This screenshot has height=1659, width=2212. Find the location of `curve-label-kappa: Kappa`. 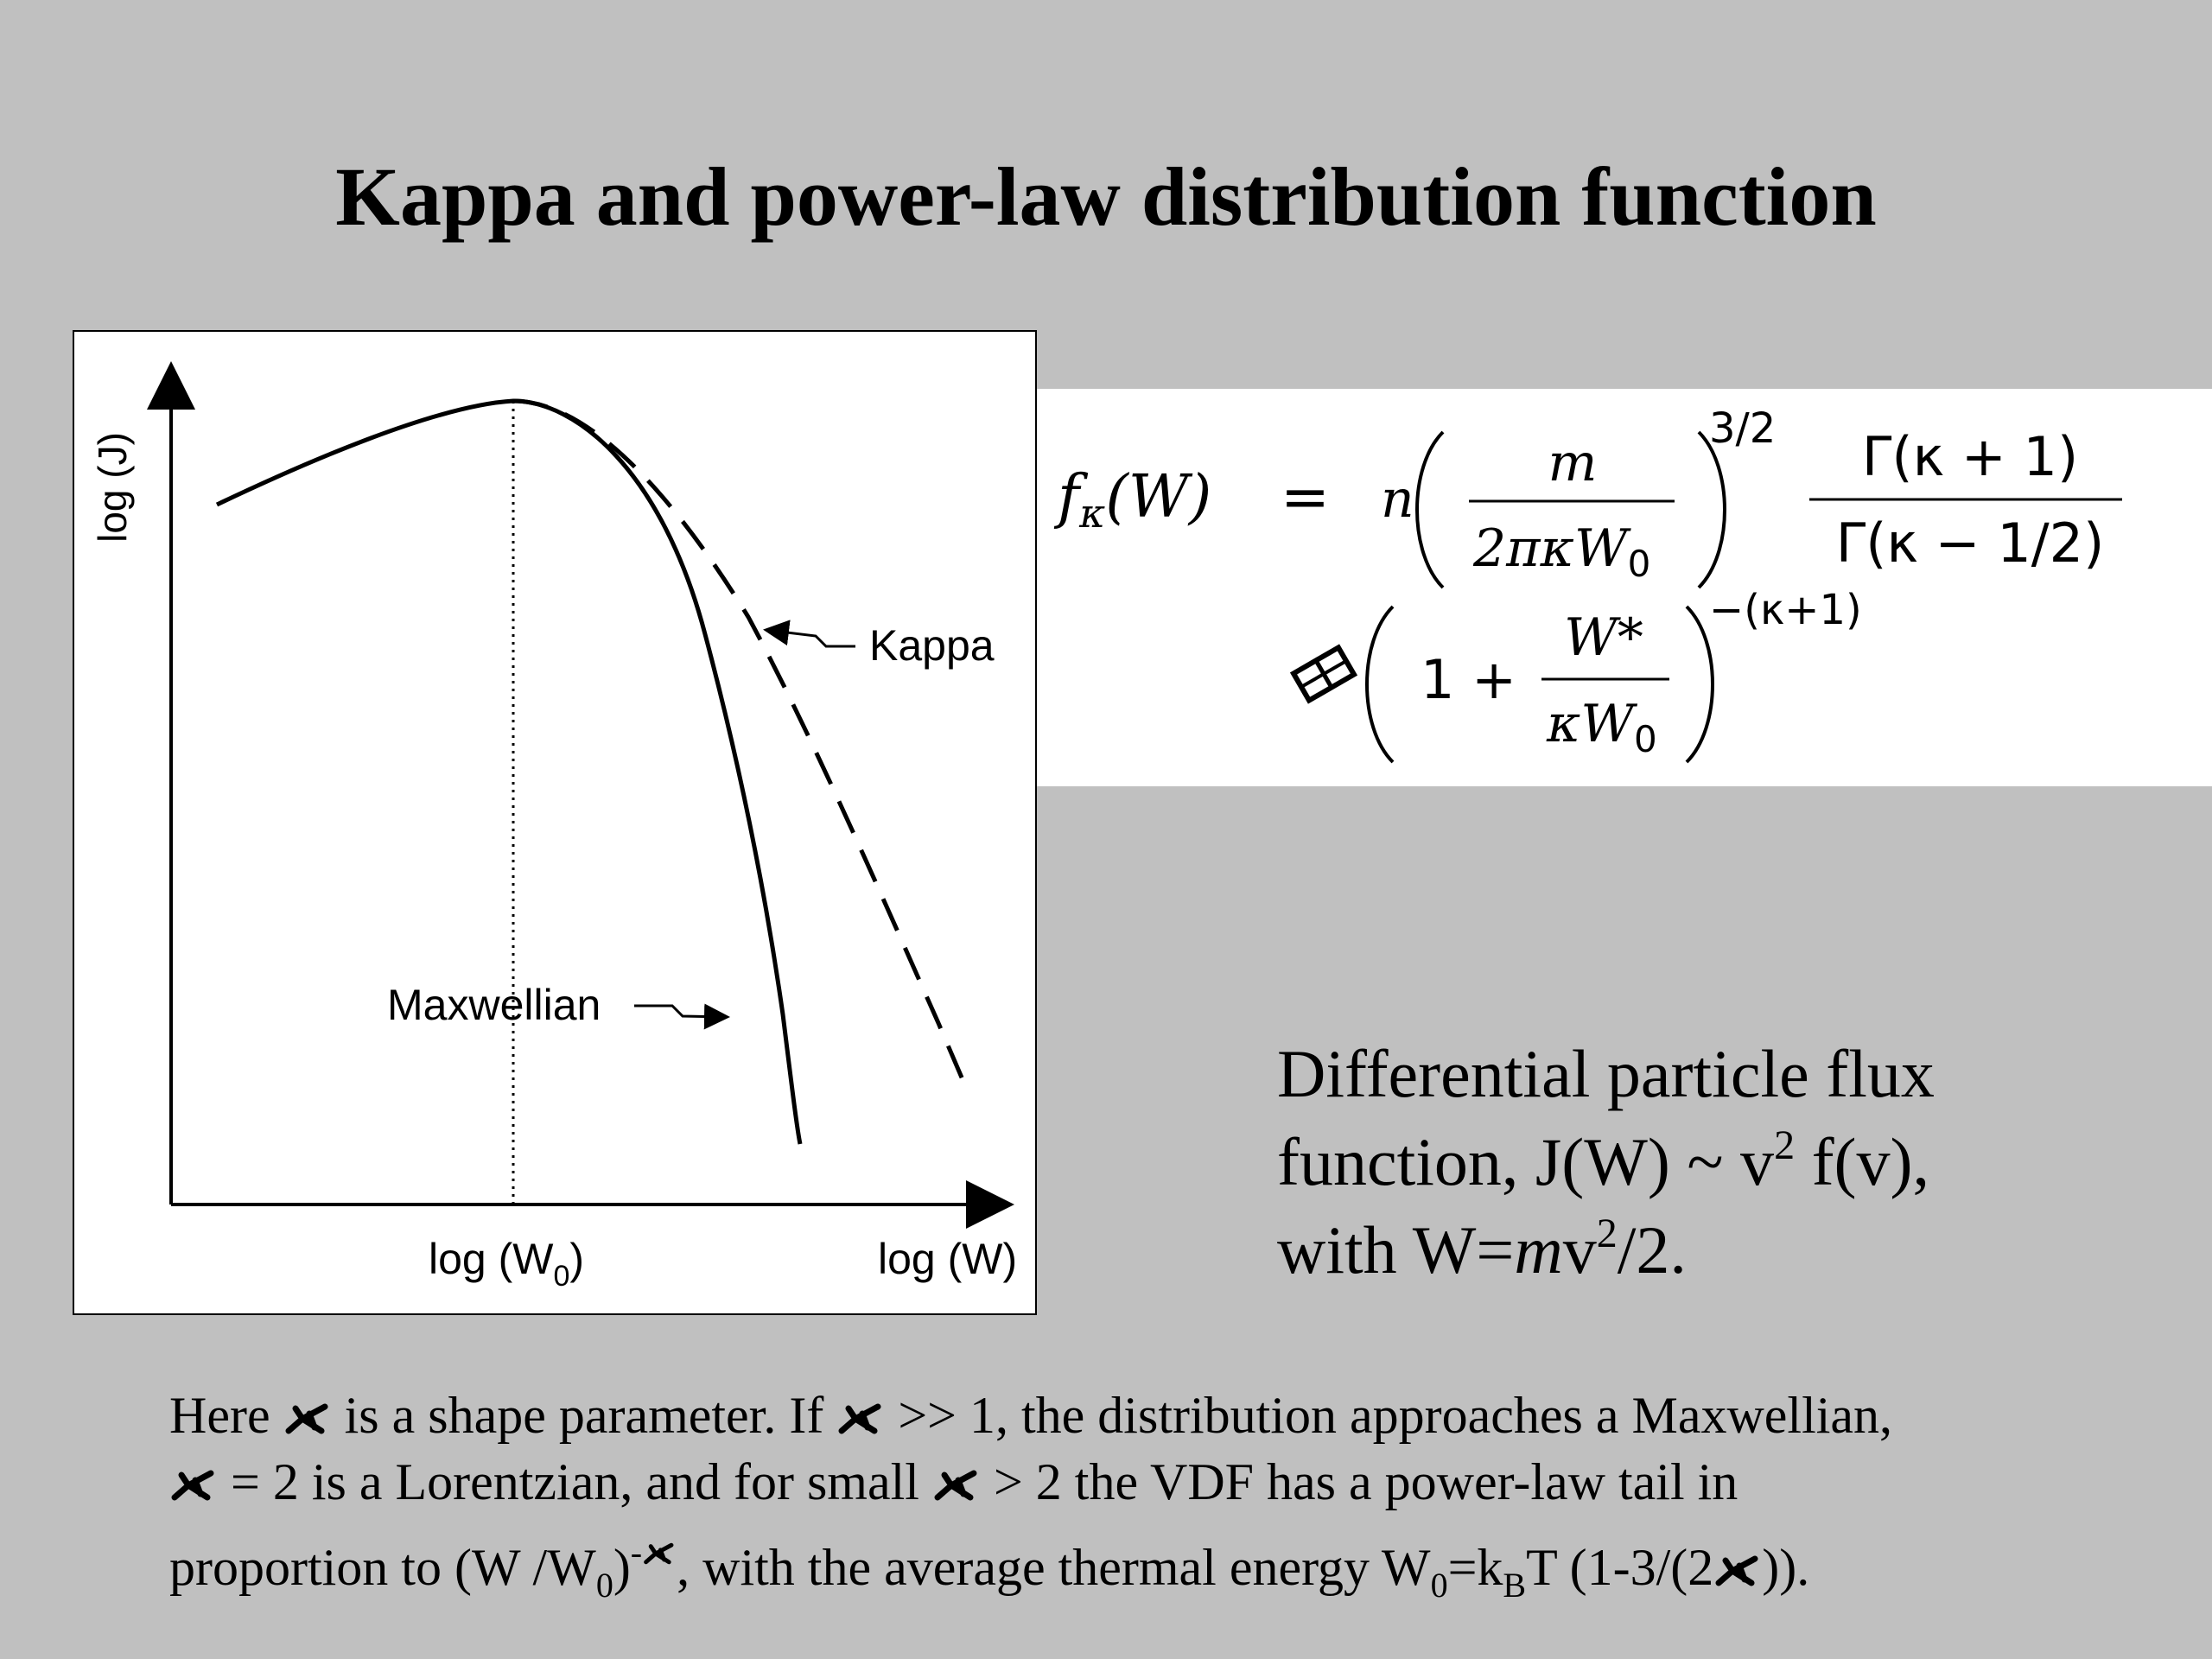

curve-label-kappa: Kappa is located at coordinates (932, 645).